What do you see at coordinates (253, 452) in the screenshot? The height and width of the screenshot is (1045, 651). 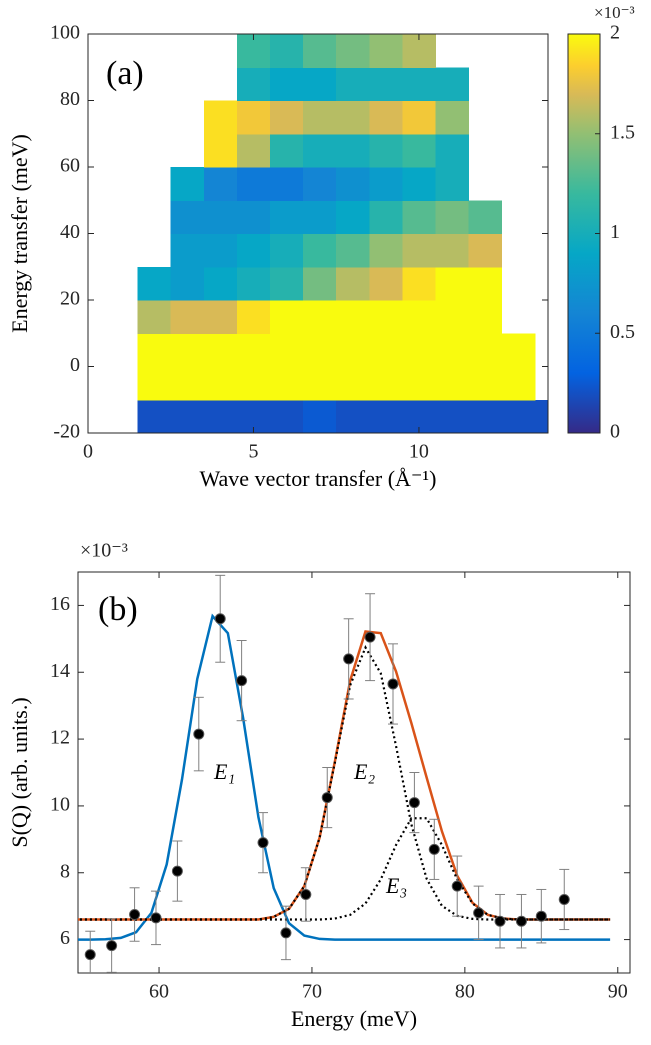 I see `x-tick-label: 5` at bounding box center [253, 452].